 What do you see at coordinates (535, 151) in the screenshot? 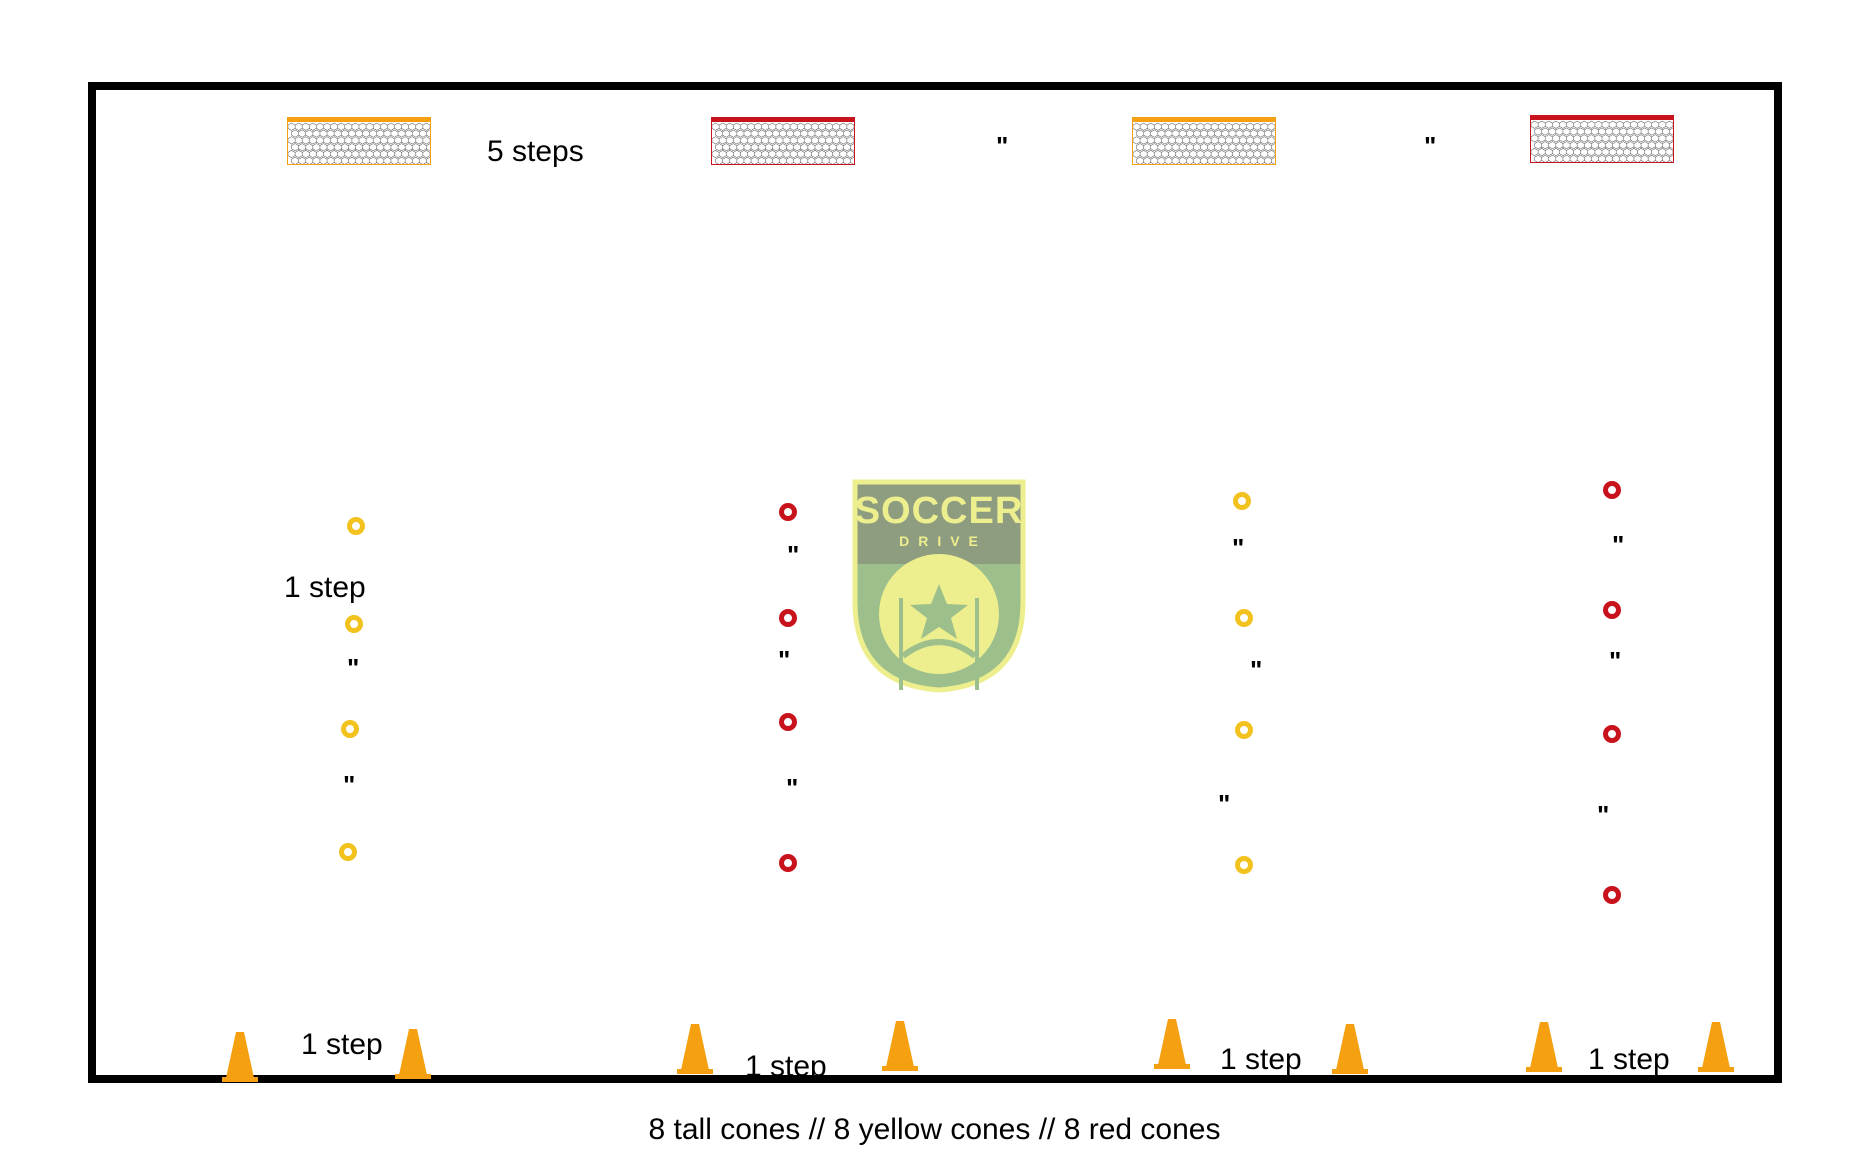
I see `goal-spacing-label: 5 steps` at bounding box center [535, 151].